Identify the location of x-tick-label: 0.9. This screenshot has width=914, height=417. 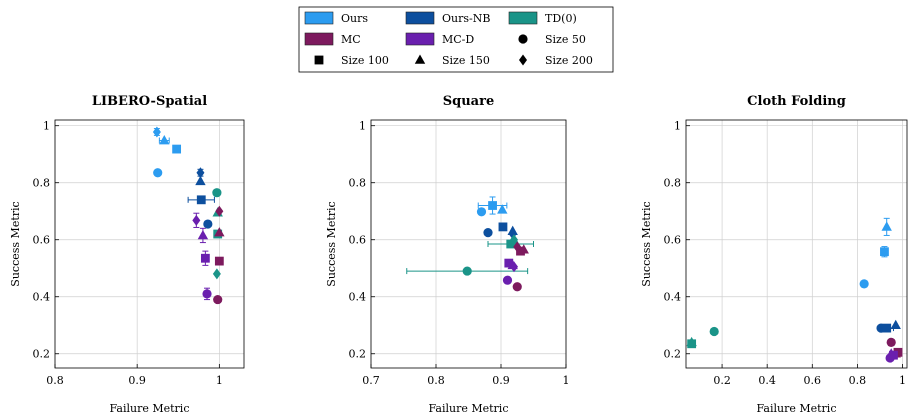
(137, 380).